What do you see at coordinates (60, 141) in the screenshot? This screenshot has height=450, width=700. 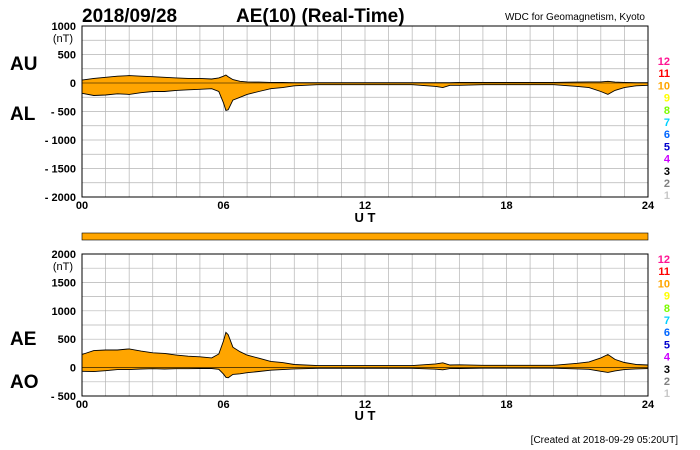 I see `y-tick-label: - 1000` at bounding box center [60, 141].